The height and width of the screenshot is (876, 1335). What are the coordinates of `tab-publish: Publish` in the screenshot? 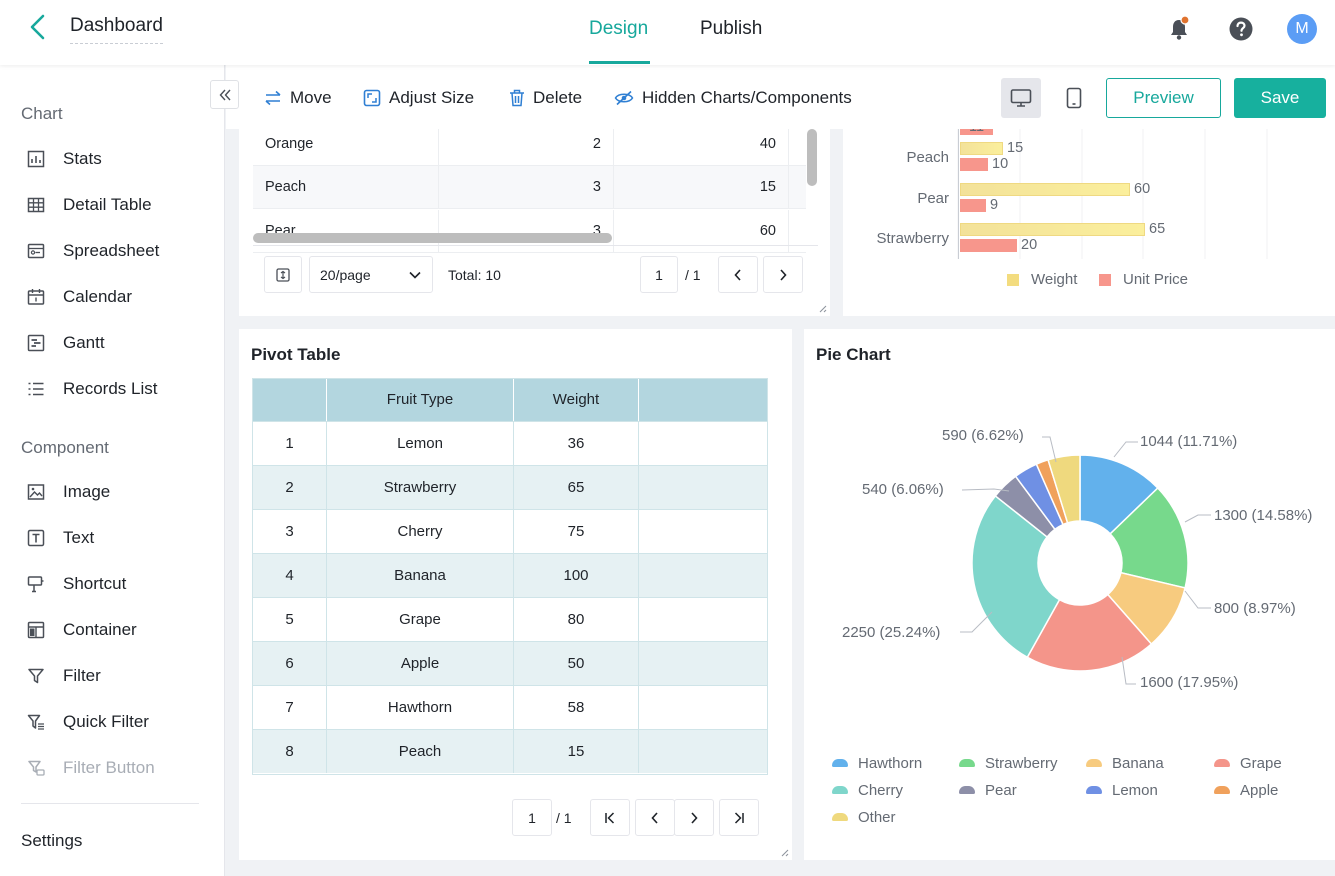 It's located at (731, 28).